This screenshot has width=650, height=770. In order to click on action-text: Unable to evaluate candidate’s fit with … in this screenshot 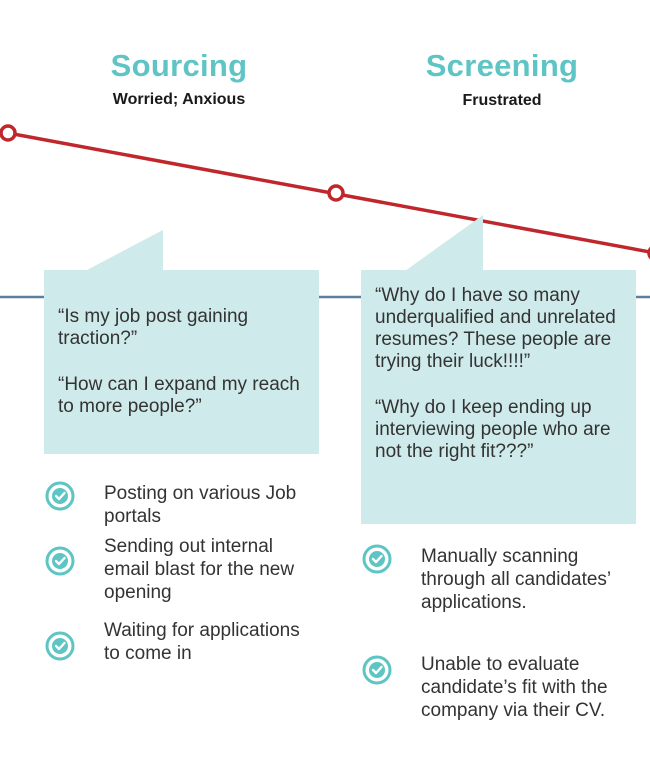, I will do `click(514, 687)`.